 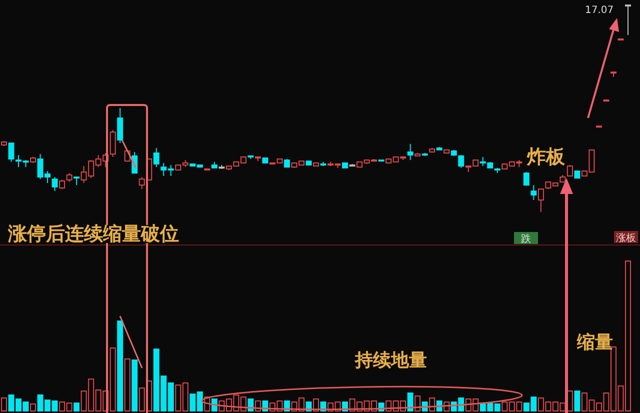 What do you see at coordinates (626, 238) in the screenshot?
I see `text: 涨板` at bounding box center [626, 238].